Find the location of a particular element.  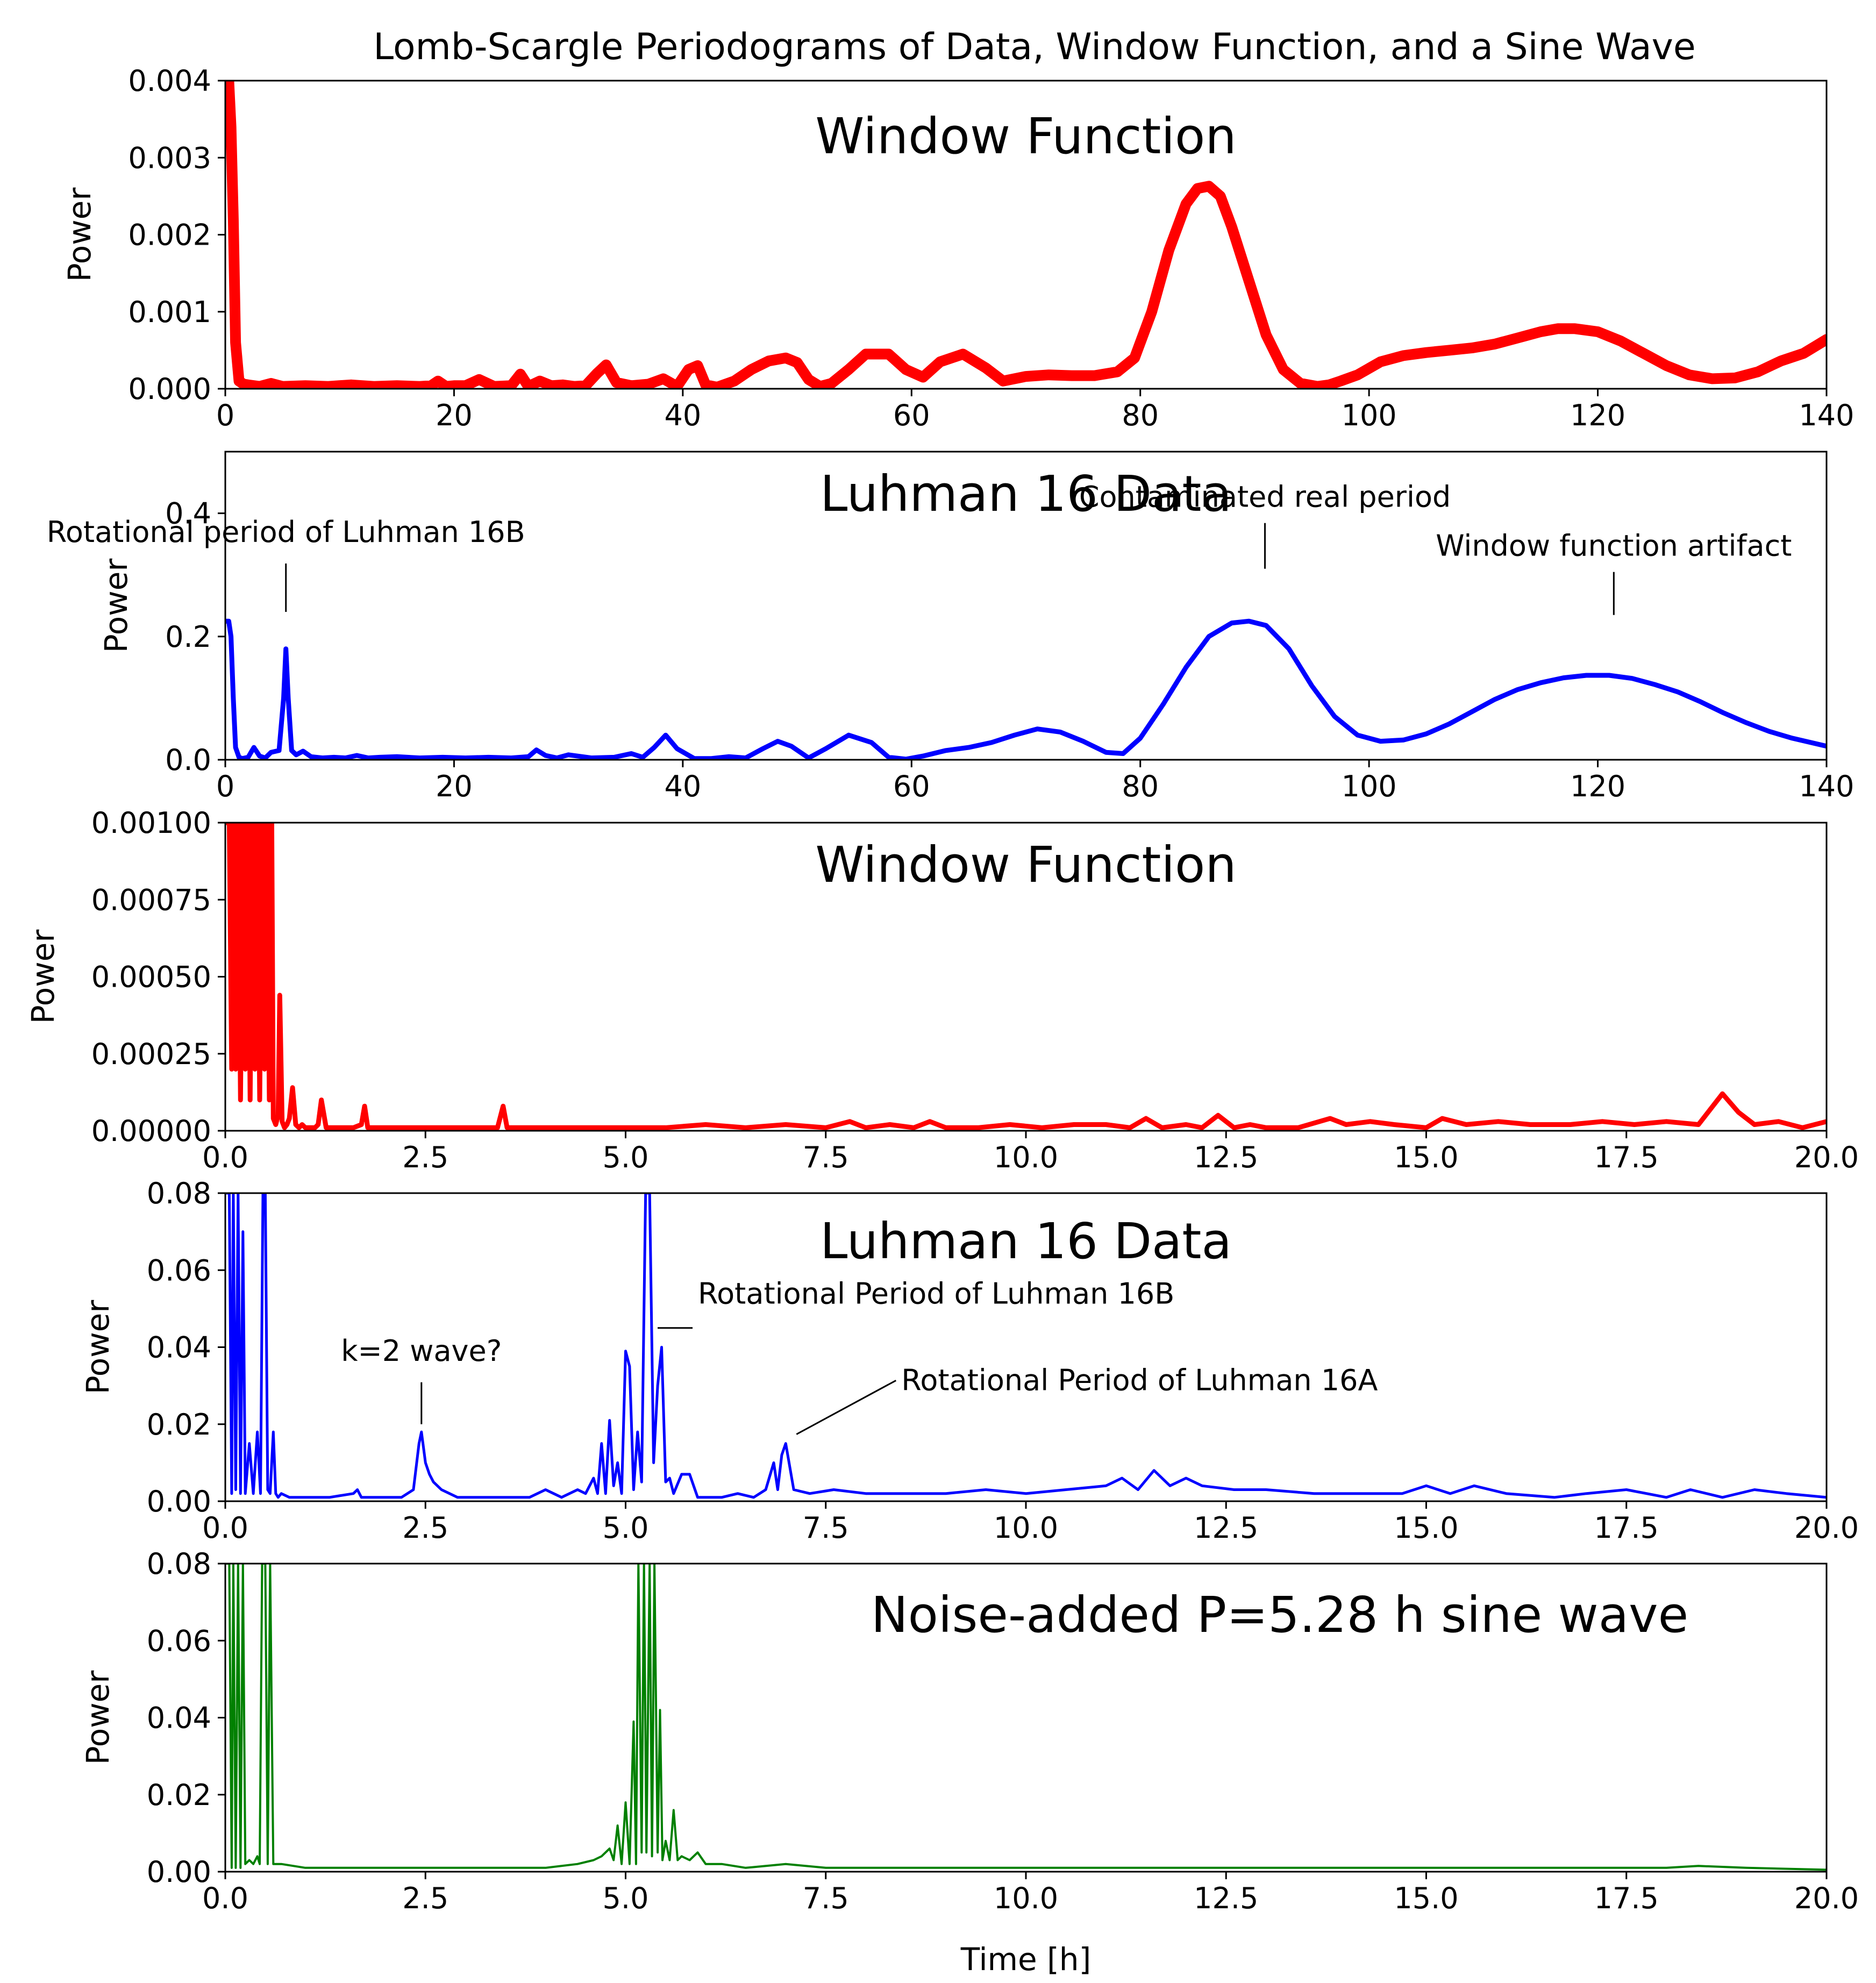

y-tick-label: 0.00025 is located at coordinates (151, 1054).